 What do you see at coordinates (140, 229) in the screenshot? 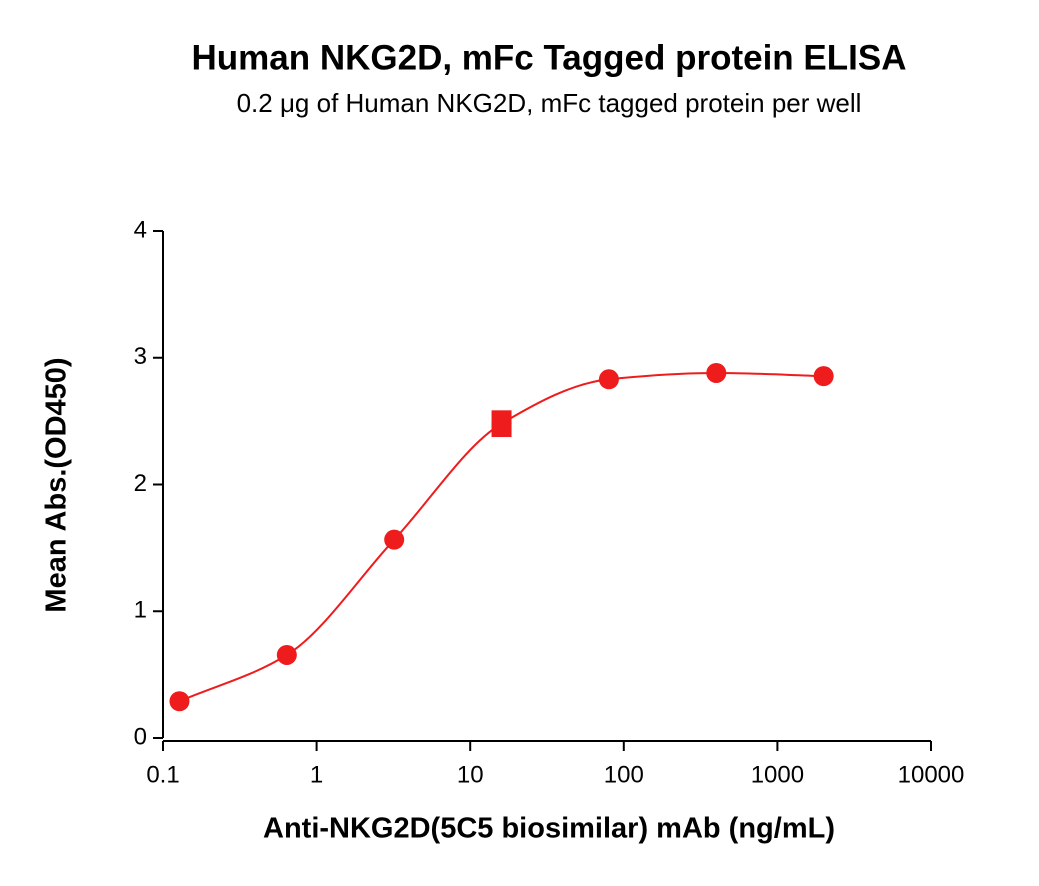
I see `y-tick-label: 4` at bounding box center [140, 229].